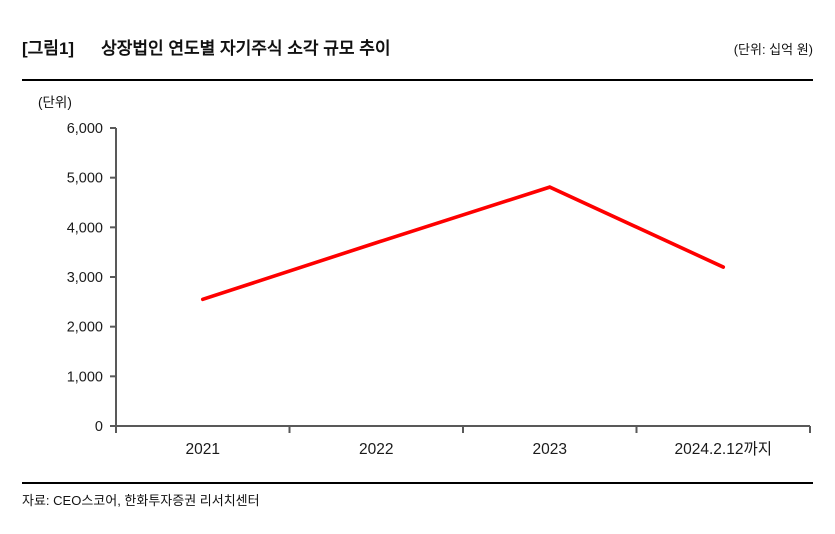 The image size is (835, 534). Describe the element at coordinates (85, 377) in the screenshot. I see `y-axis-tick-label: 1,000` at that location.